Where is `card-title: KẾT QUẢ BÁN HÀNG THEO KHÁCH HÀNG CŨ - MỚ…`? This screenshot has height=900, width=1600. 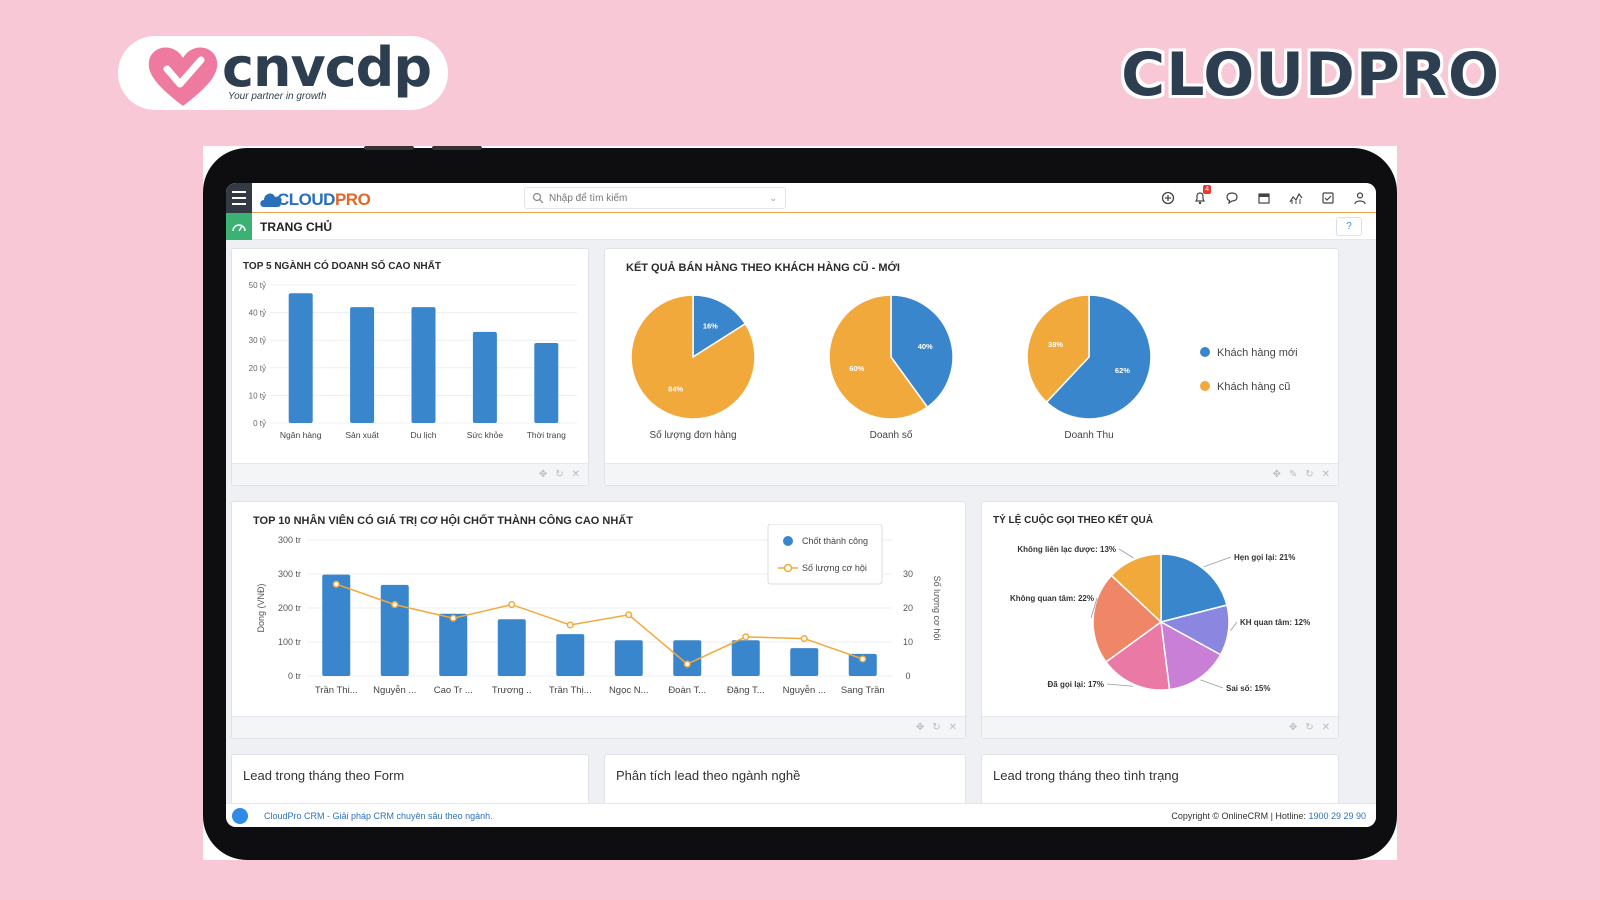 card-title: KẾT QUẢ BÁN HÀNG THEO KHÁCH HÀNG CŨ - MỚ… is located at coordinates (763, 268).